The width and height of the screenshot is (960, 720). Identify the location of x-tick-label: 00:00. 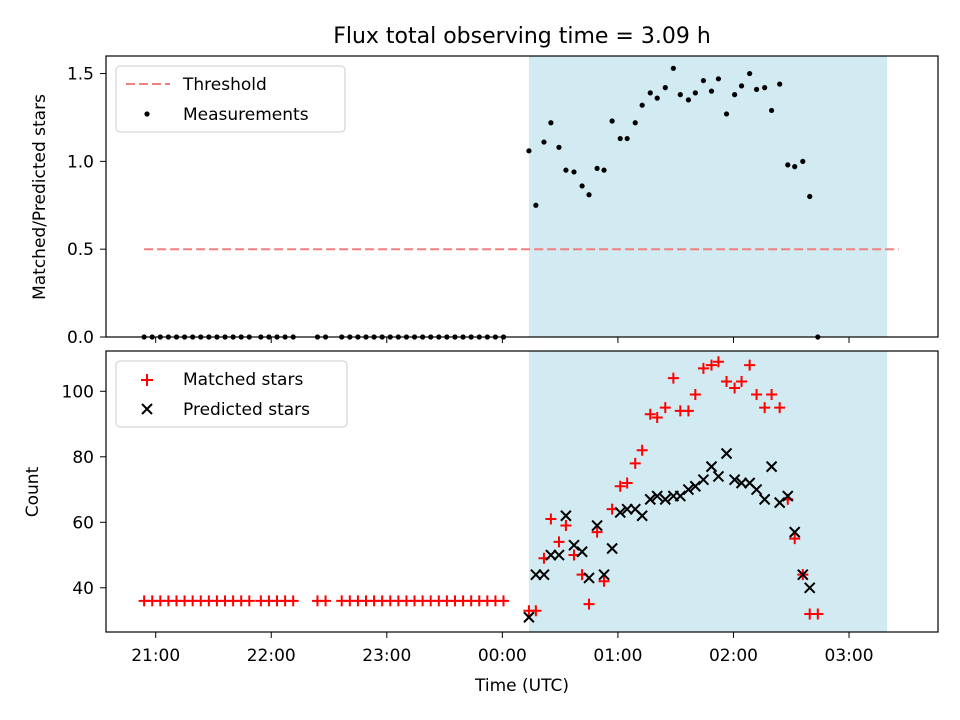
(502, 656).